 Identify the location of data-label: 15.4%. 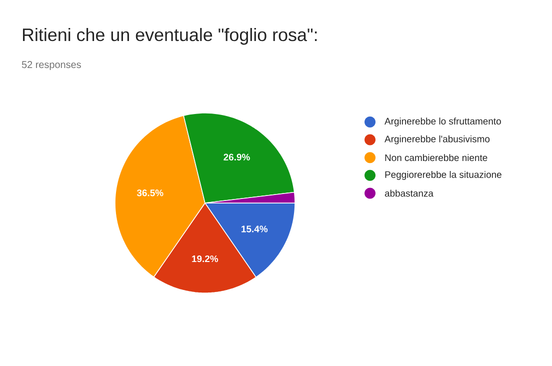
(255, 229).